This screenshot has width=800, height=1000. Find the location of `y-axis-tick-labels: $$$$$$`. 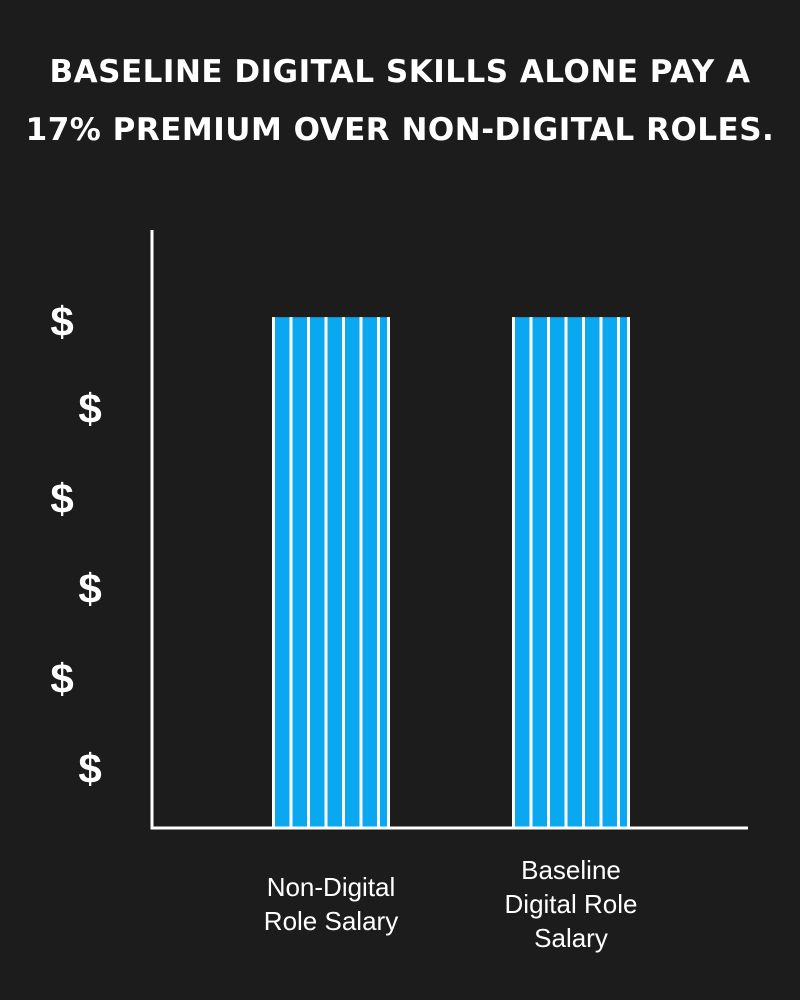

y-axis-tick-labels: $$$$$$ is located at coordinates (75, 545).